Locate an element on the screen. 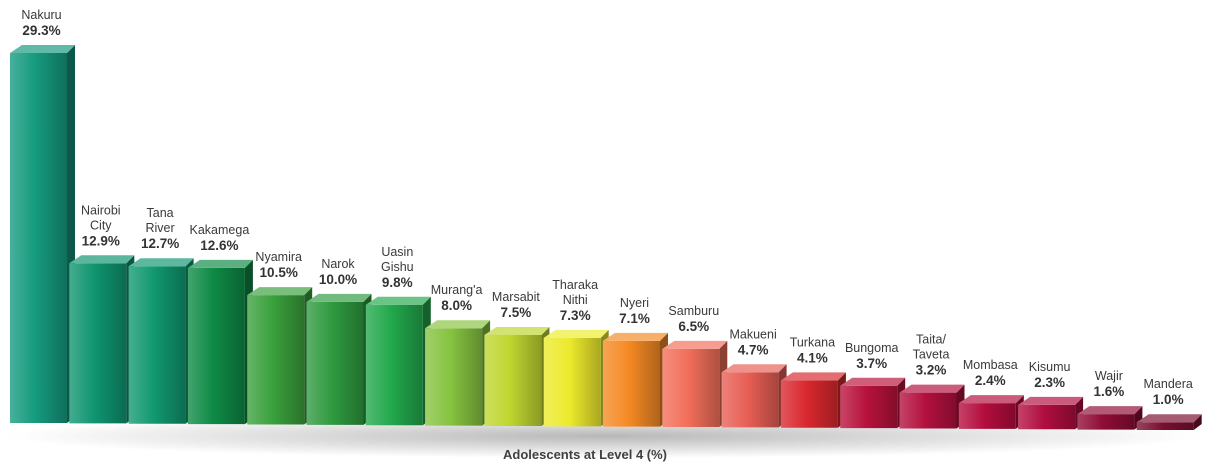  category-label: Taita/ is located at coordinates (931, 340).